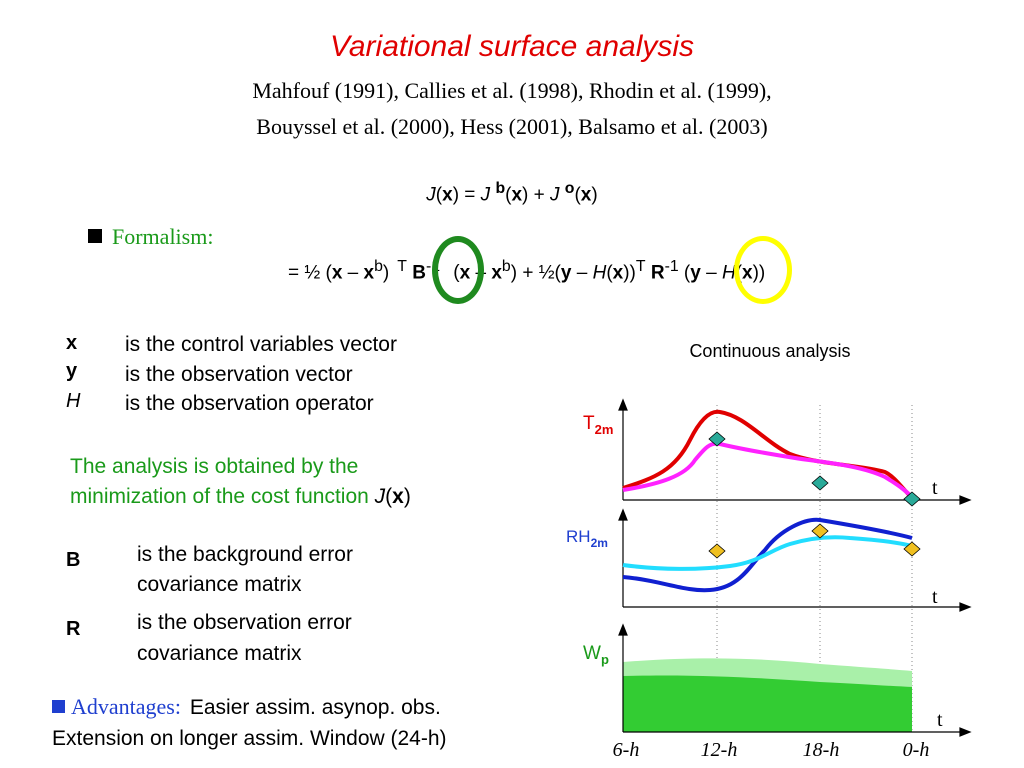  What do you see at coordinates (249, 738) in the screenshot?
I see `advantages-line-2: Extension on longer assim. Window (24-h)` at bounding box center [249, 738].